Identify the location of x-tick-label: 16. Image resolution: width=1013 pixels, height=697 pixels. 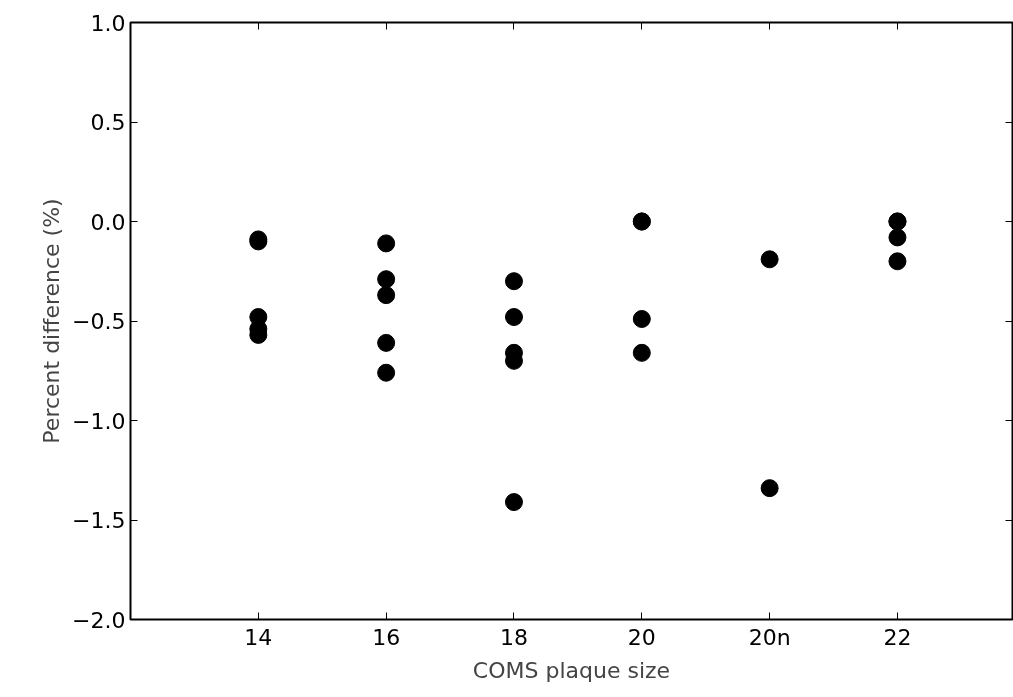
(386, 637).